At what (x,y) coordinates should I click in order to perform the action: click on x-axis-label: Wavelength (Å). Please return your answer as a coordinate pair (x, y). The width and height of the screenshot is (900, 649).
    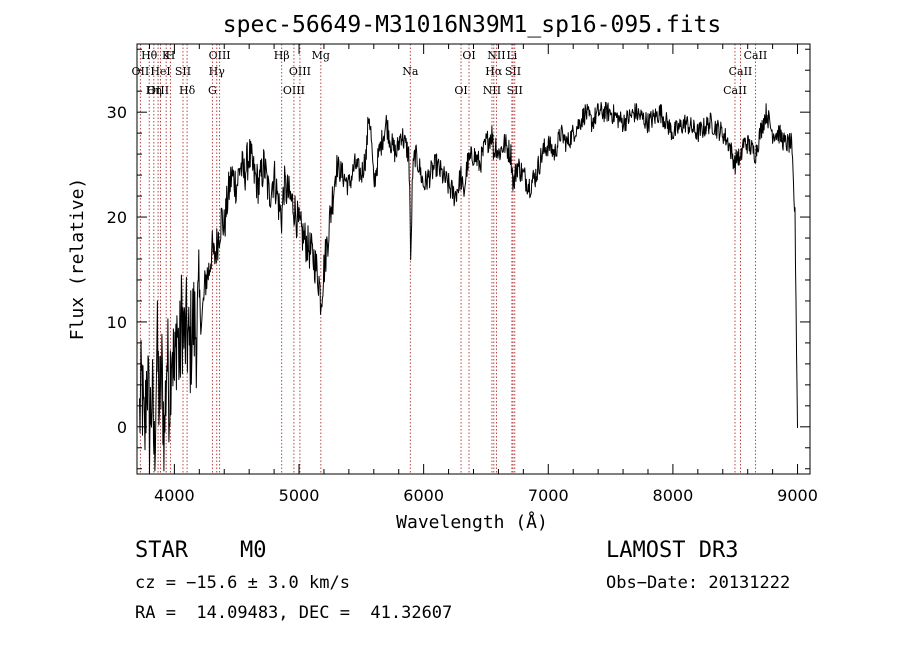
    Looking at the image, I should click on (472, 522).